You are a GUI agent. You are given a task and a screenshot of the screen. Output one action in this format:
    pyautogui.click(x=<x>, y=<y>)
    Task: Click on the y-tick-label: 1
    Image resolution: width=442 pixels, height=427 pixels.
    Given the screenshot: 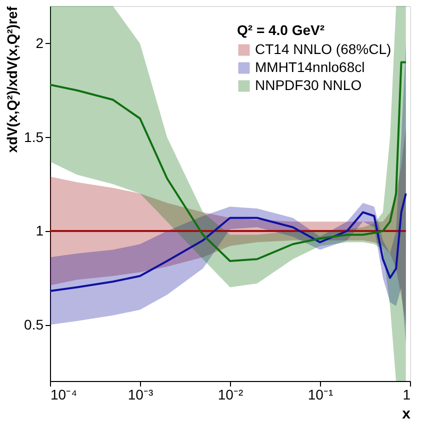 What is the action you would take?
    pyautogui.click(x=40, y=230)
    